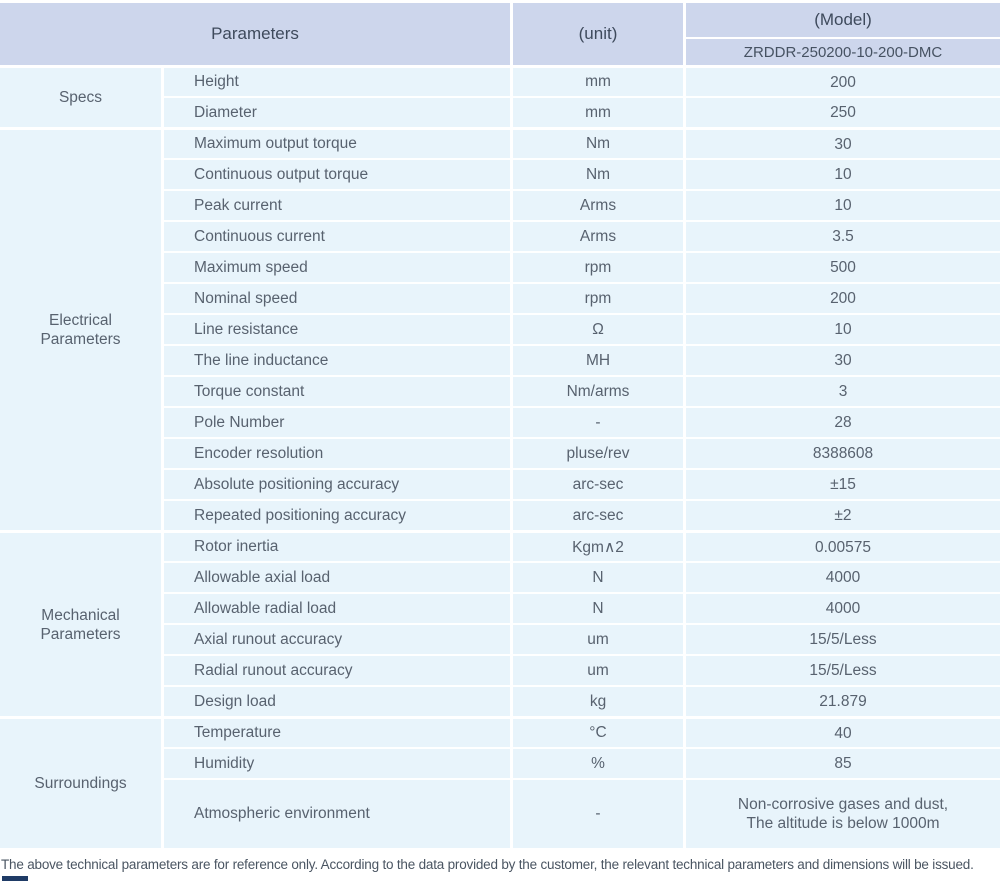 Image resolution: width=1000 pixels, height=881 pixels. Describe the element at coordinates (843, 483) in the screenshot. I see `param-value: ±15` at that location.